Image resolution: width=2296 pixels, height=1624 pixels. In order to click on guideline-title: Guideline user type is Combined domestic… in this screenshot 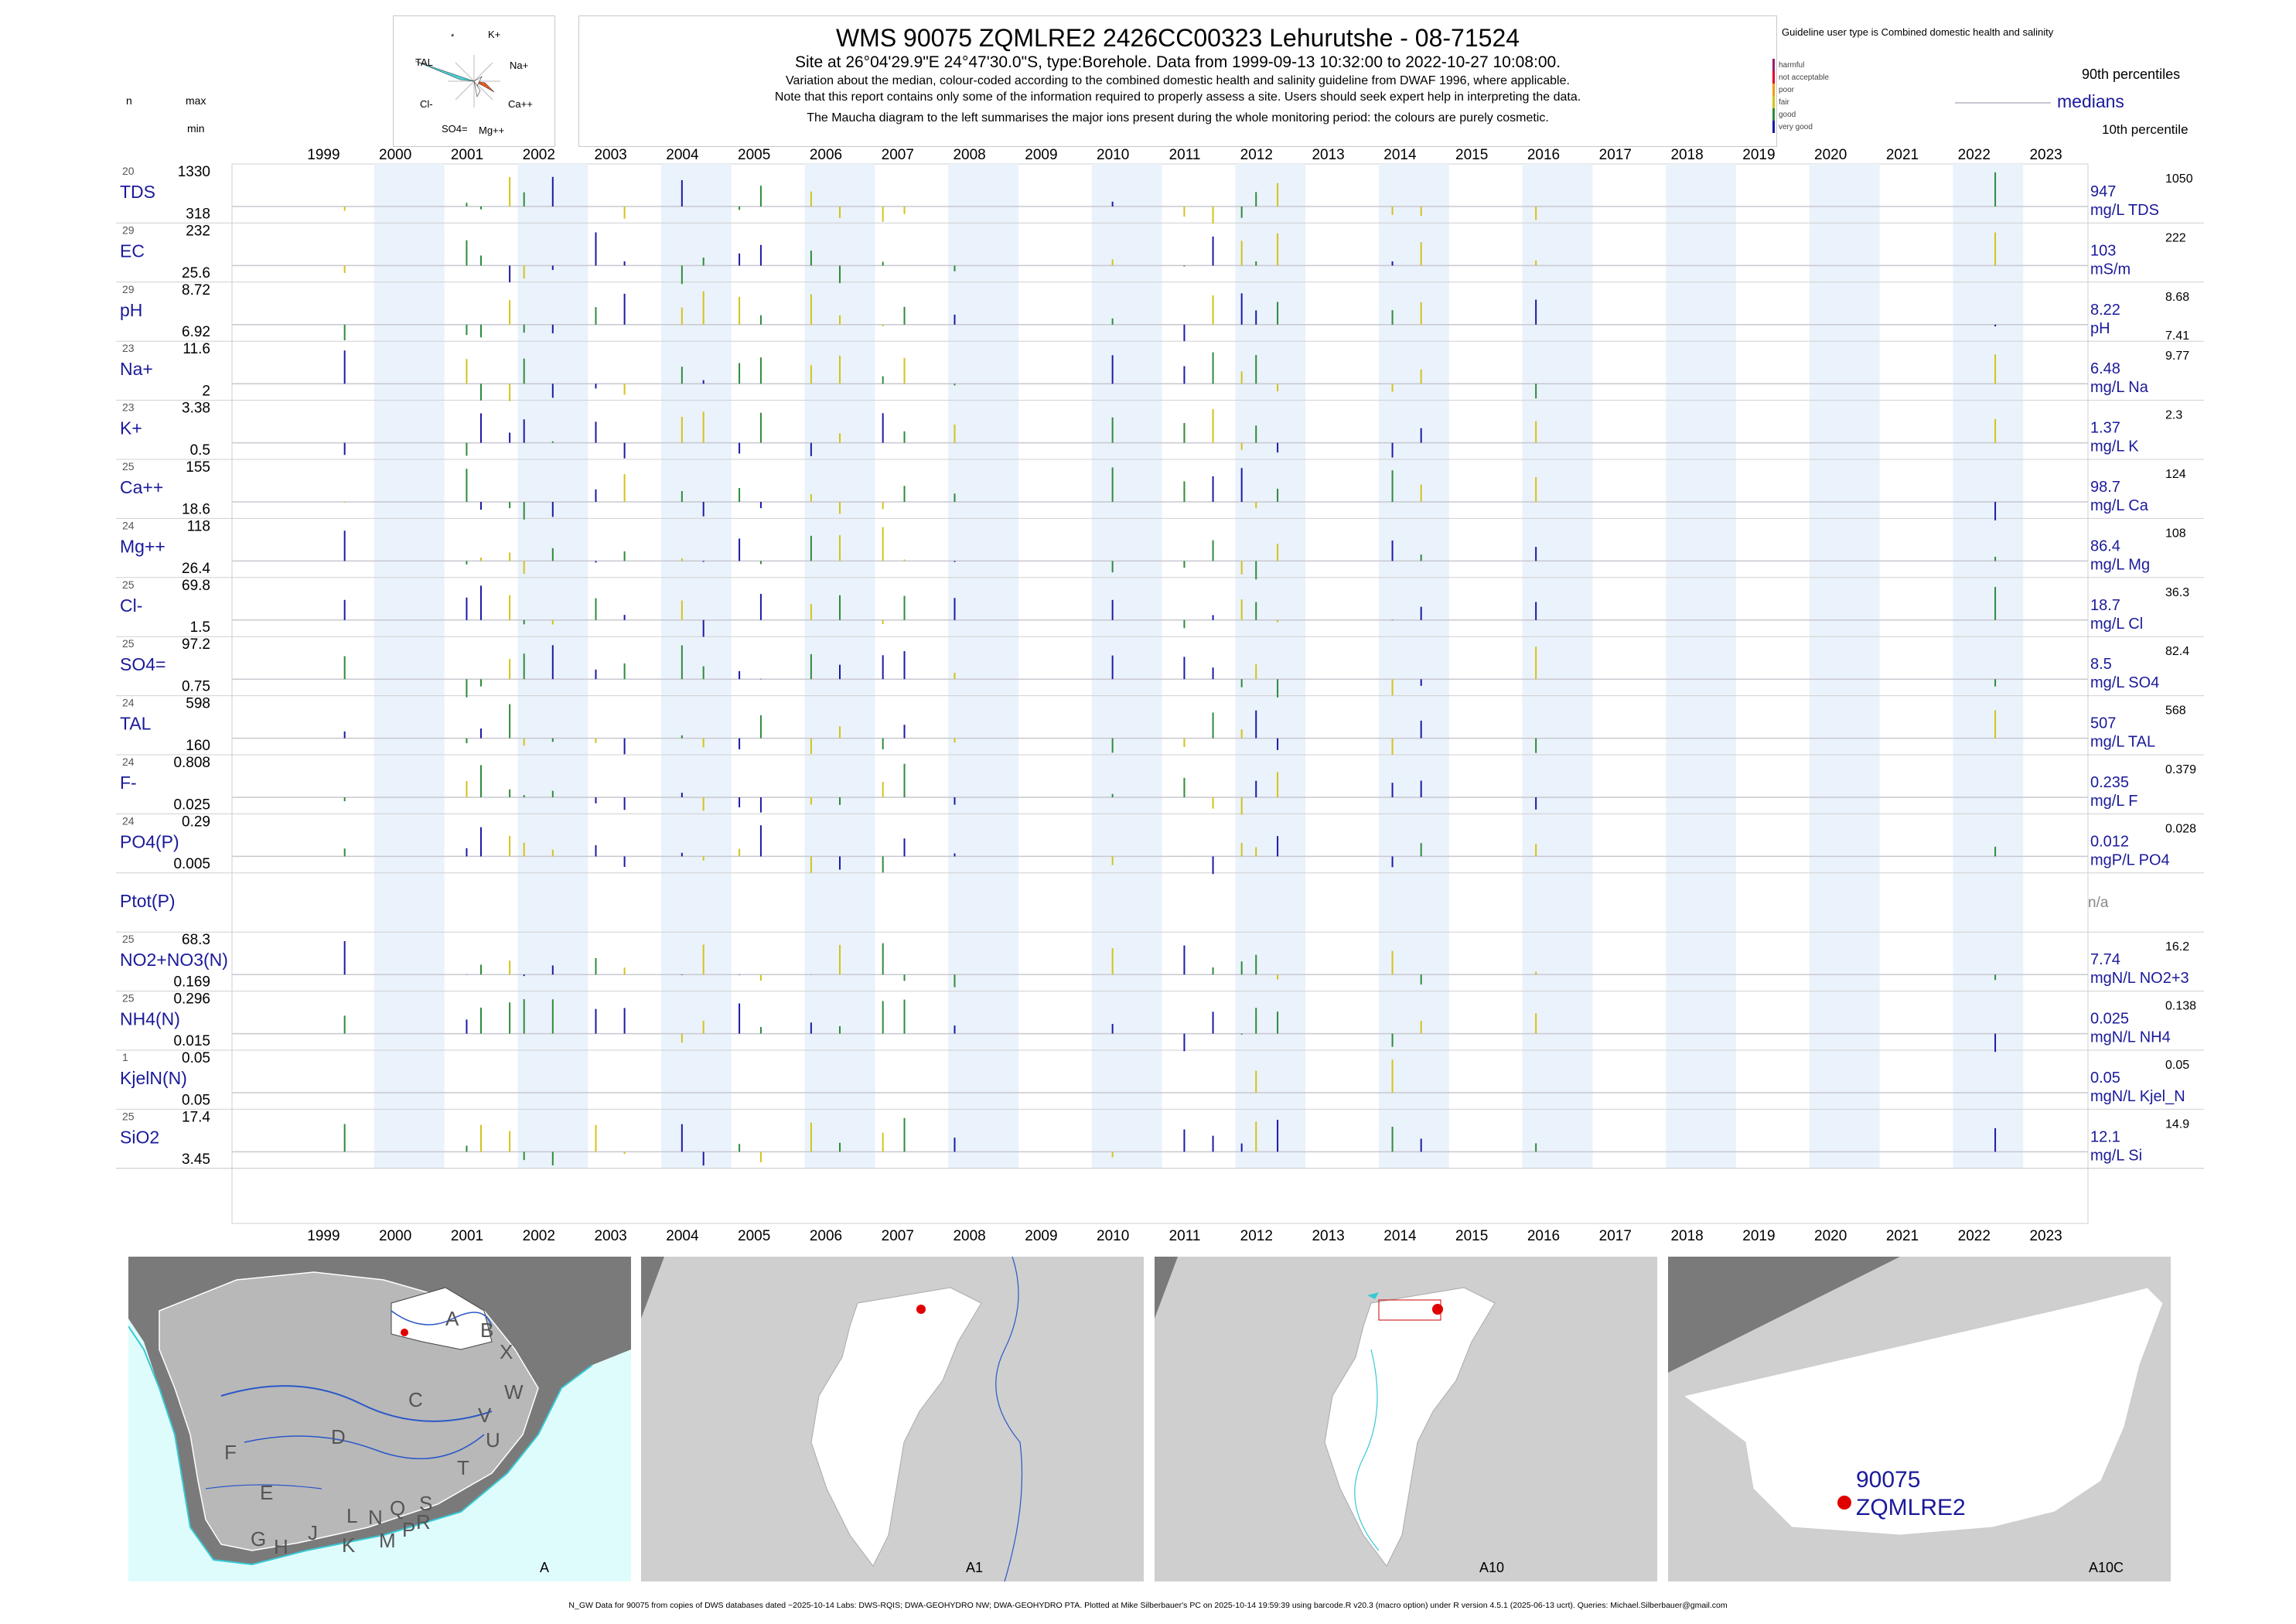, I will do `click(1918, 32)`.